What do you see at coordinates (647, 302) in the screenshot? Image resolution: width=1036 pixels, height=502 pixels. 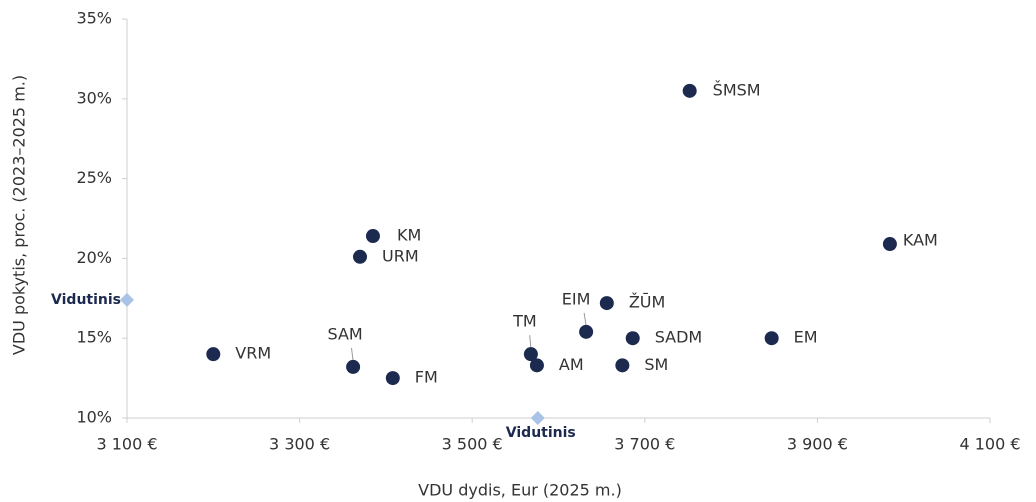 I see `point-label: ŽŪM` at bounding box center [647, 302].